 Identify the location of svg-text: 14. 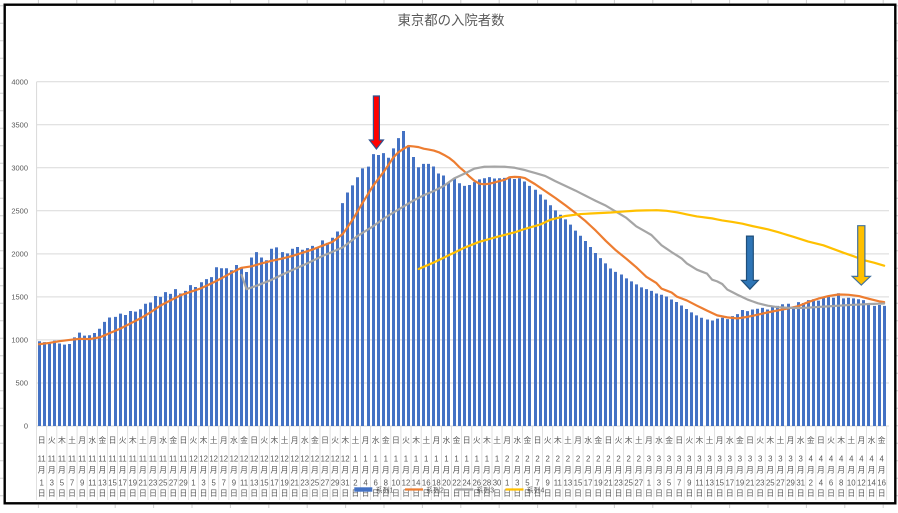
(871, 483).